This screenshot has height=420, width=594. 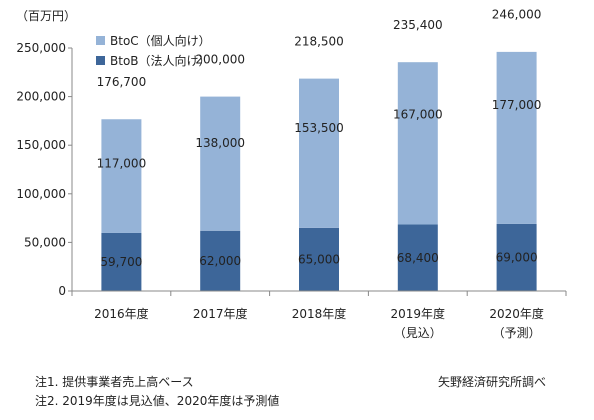 I want to click on btoc-value-label: 167,000, so click(x=418, y=115).